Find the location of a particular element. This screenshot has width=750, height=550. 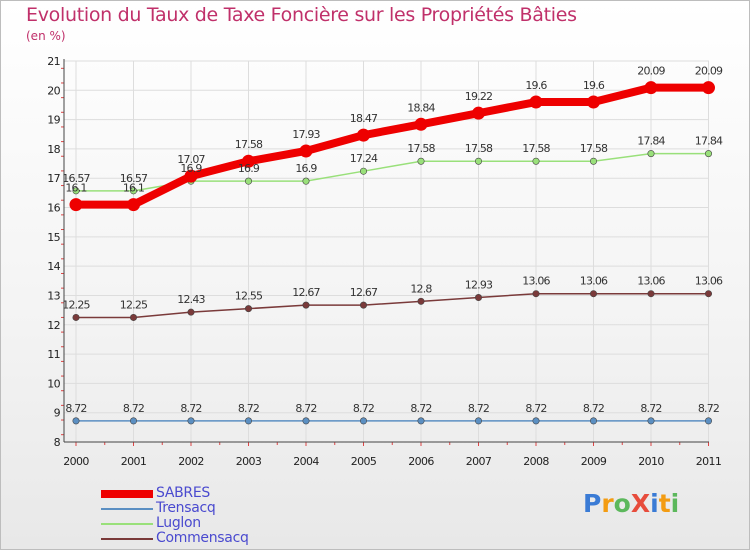

x-tick-label: 2007 is located at coordinates (479, 461).